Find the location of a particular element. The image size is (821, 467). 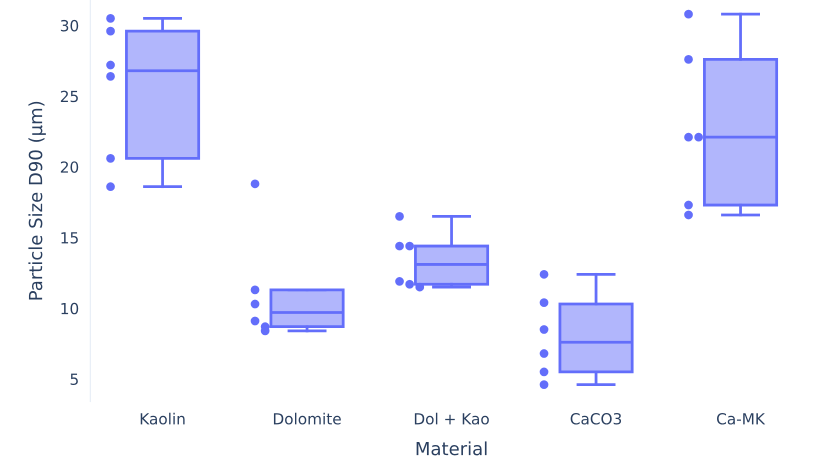

y-tick-label: 30 is located at coordinates (69, 26).